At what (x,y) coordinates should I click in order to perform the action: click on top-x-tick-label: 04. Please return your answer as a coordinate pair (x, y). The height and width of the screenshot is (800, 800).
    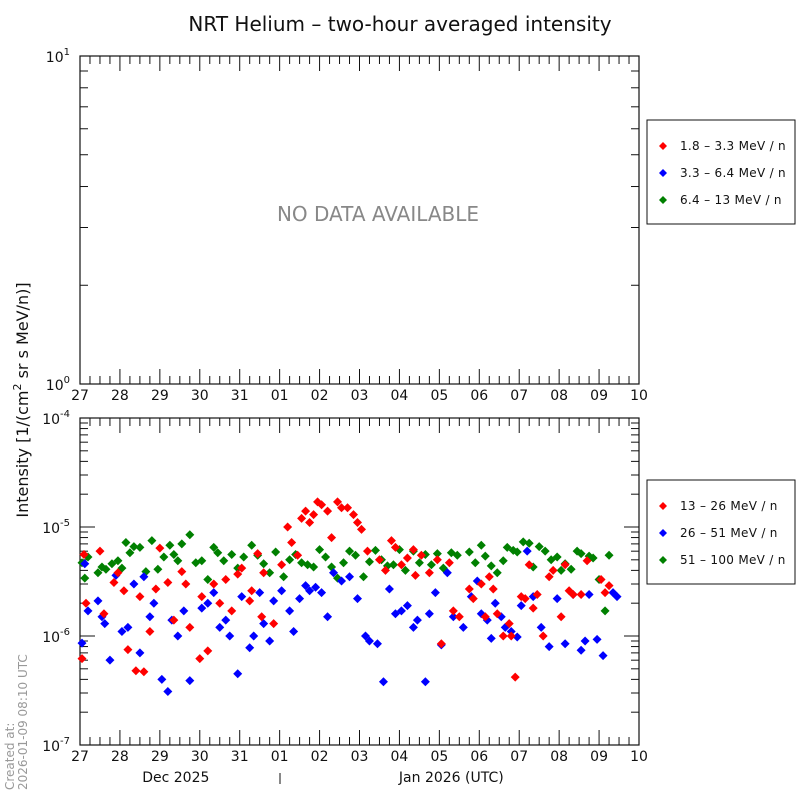
    Looking at the image, I should click on (400, 396).